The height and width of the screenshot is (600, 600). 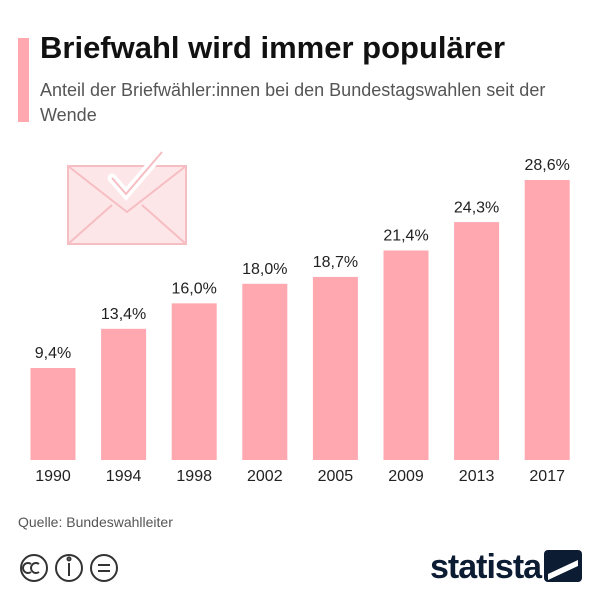 I want to click on brand-logo: statista, so click(x=486, y=567).